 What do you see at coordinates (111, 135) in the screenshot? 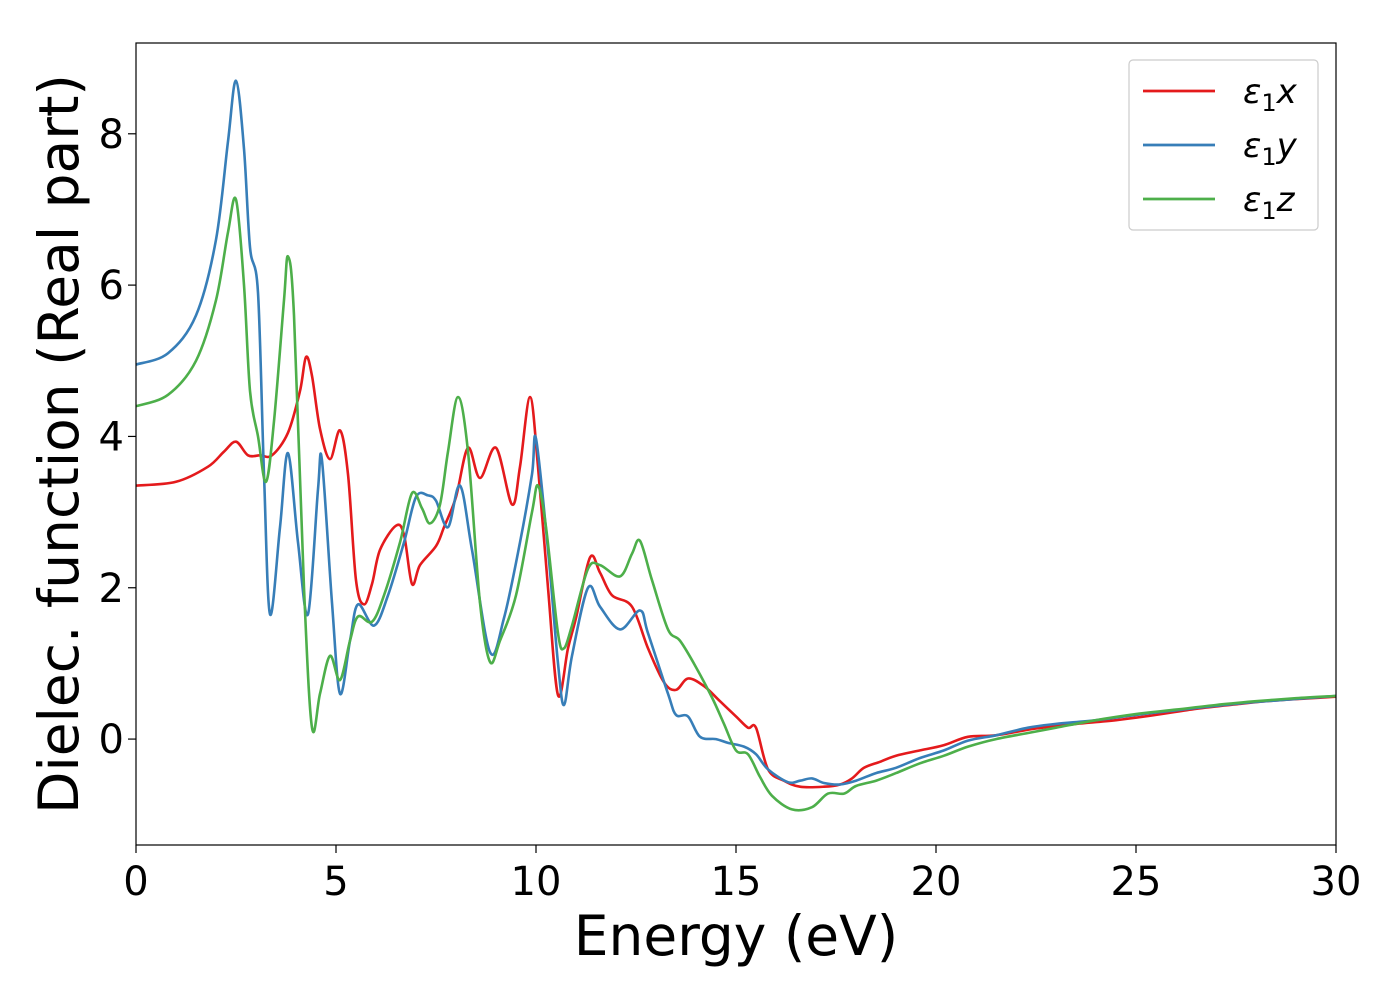
I see `y-tick-label: 8` at bounding box center [111, 135].